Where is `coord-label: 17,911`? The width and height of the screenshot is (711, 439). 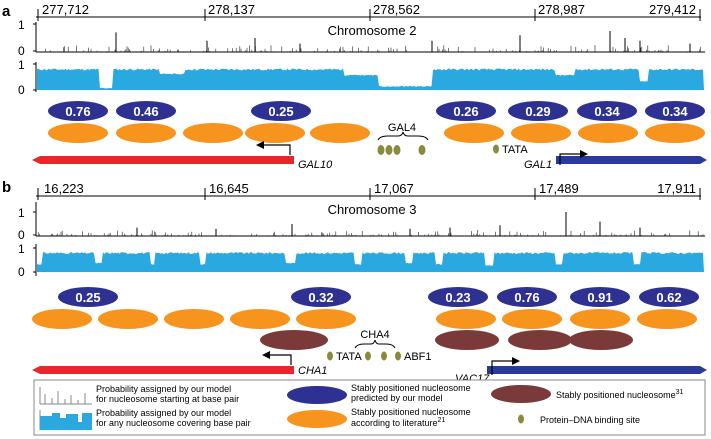
coord-label: 17,911 is located at coordinates (676, 188).